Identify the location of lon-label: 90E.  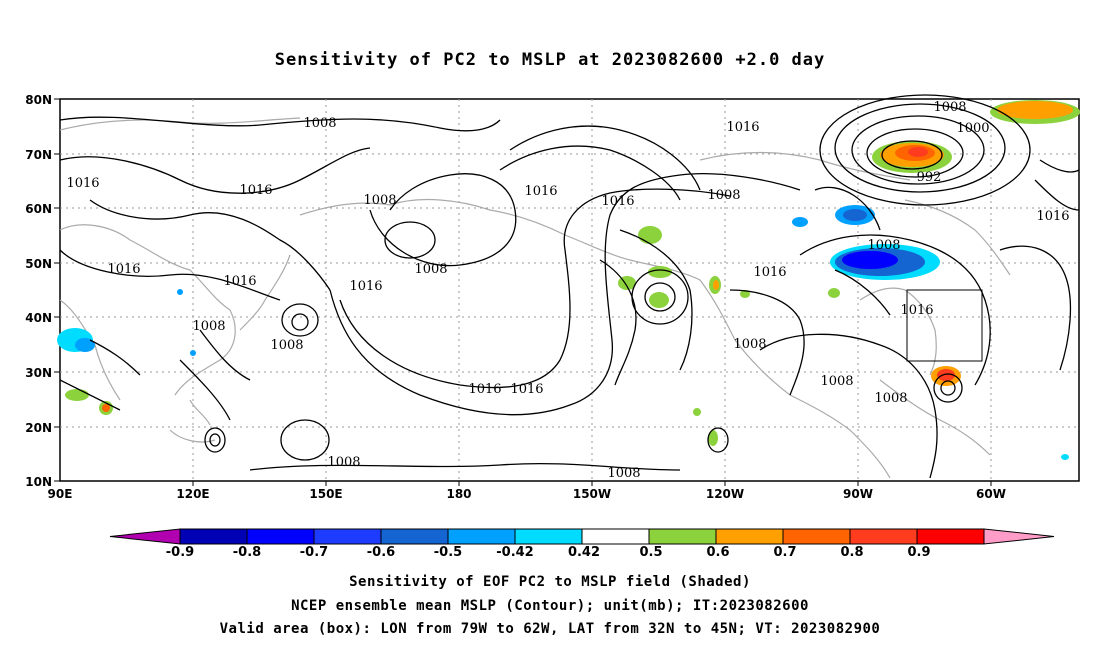
(60, 494).